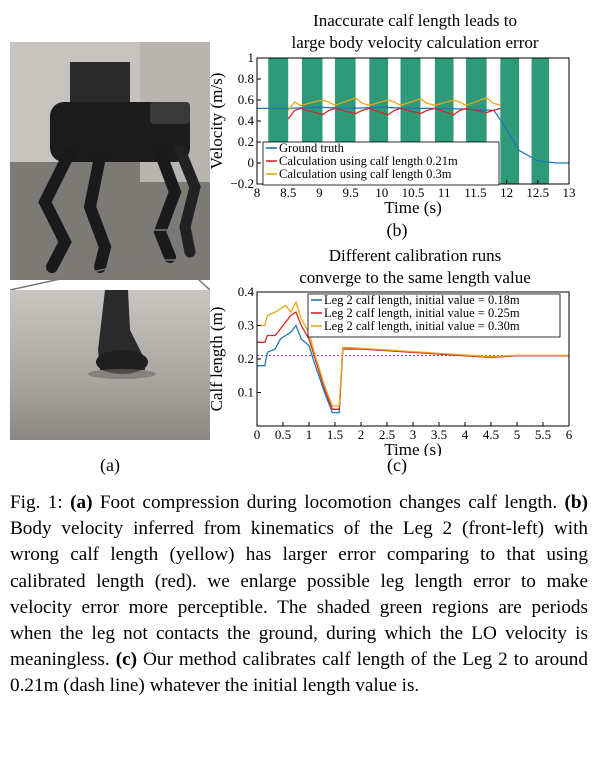  Describe the element at coordinates (126, 660) in the screenshot. I see `caption-c-tag: (c)` at that location.